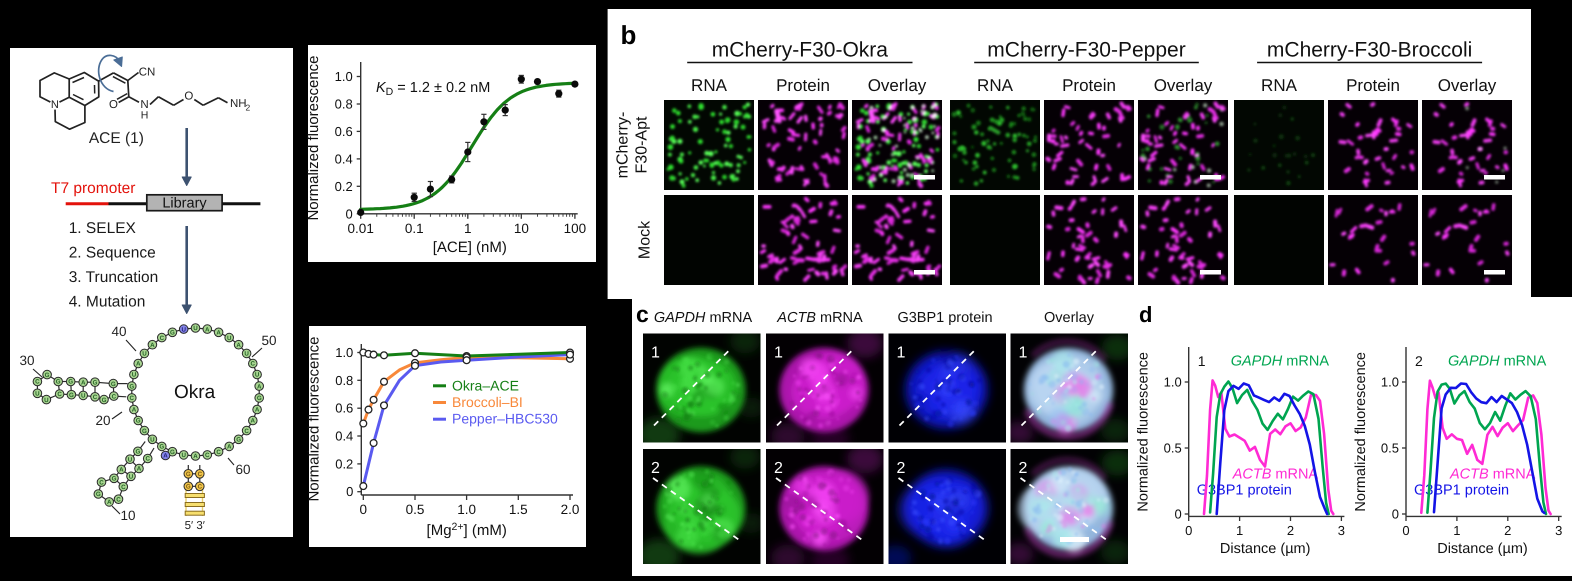 The image size is (1572, 581). Describe the element at coordinates (238, 104) in the screenshot. I see `svg-text: NH` at that location.